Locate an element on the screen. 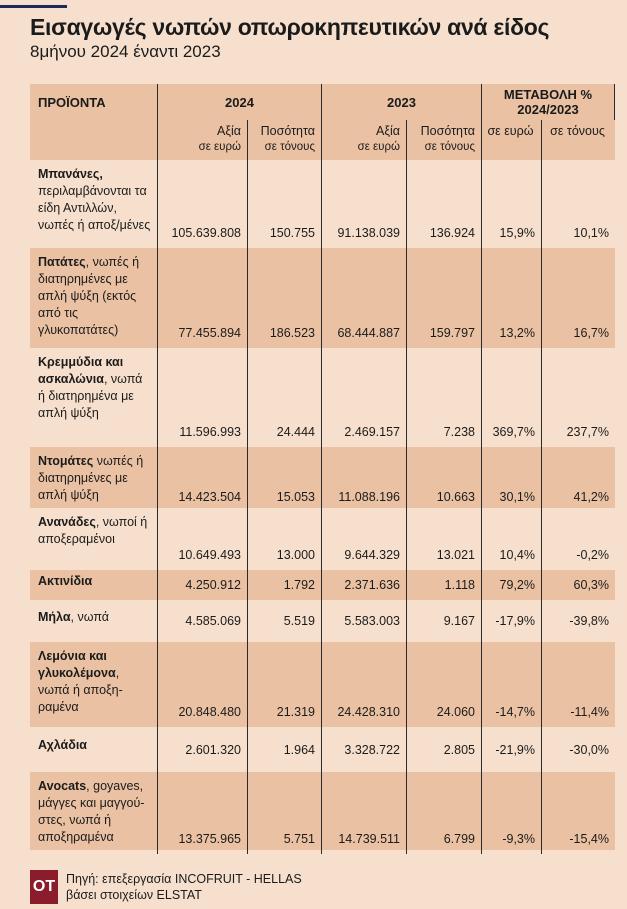  qty-2024: 24.444 is located at coordinates (285, 397).